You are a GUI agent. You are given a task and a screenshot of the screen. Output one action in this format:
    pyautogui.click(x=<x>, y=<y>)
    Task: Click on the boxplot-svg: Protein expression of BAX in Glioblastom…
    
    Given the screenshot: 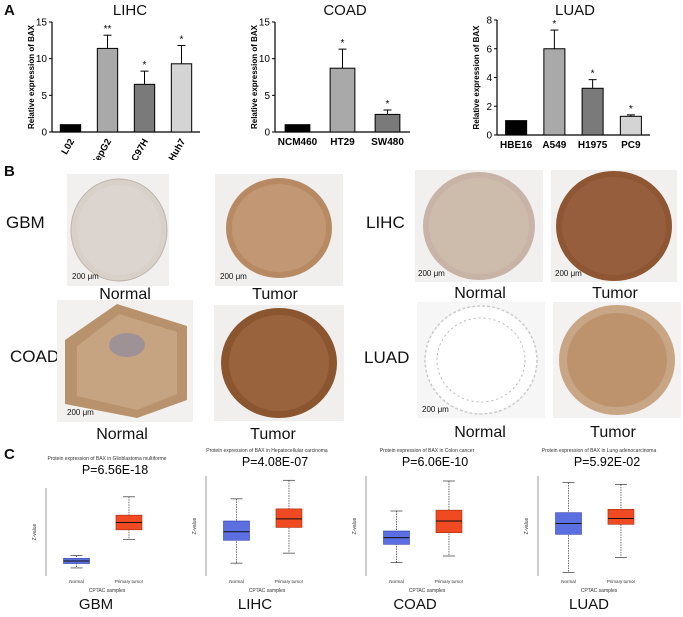 What is the action you would take?
    pyautogui.click(x=99, y=525)
    